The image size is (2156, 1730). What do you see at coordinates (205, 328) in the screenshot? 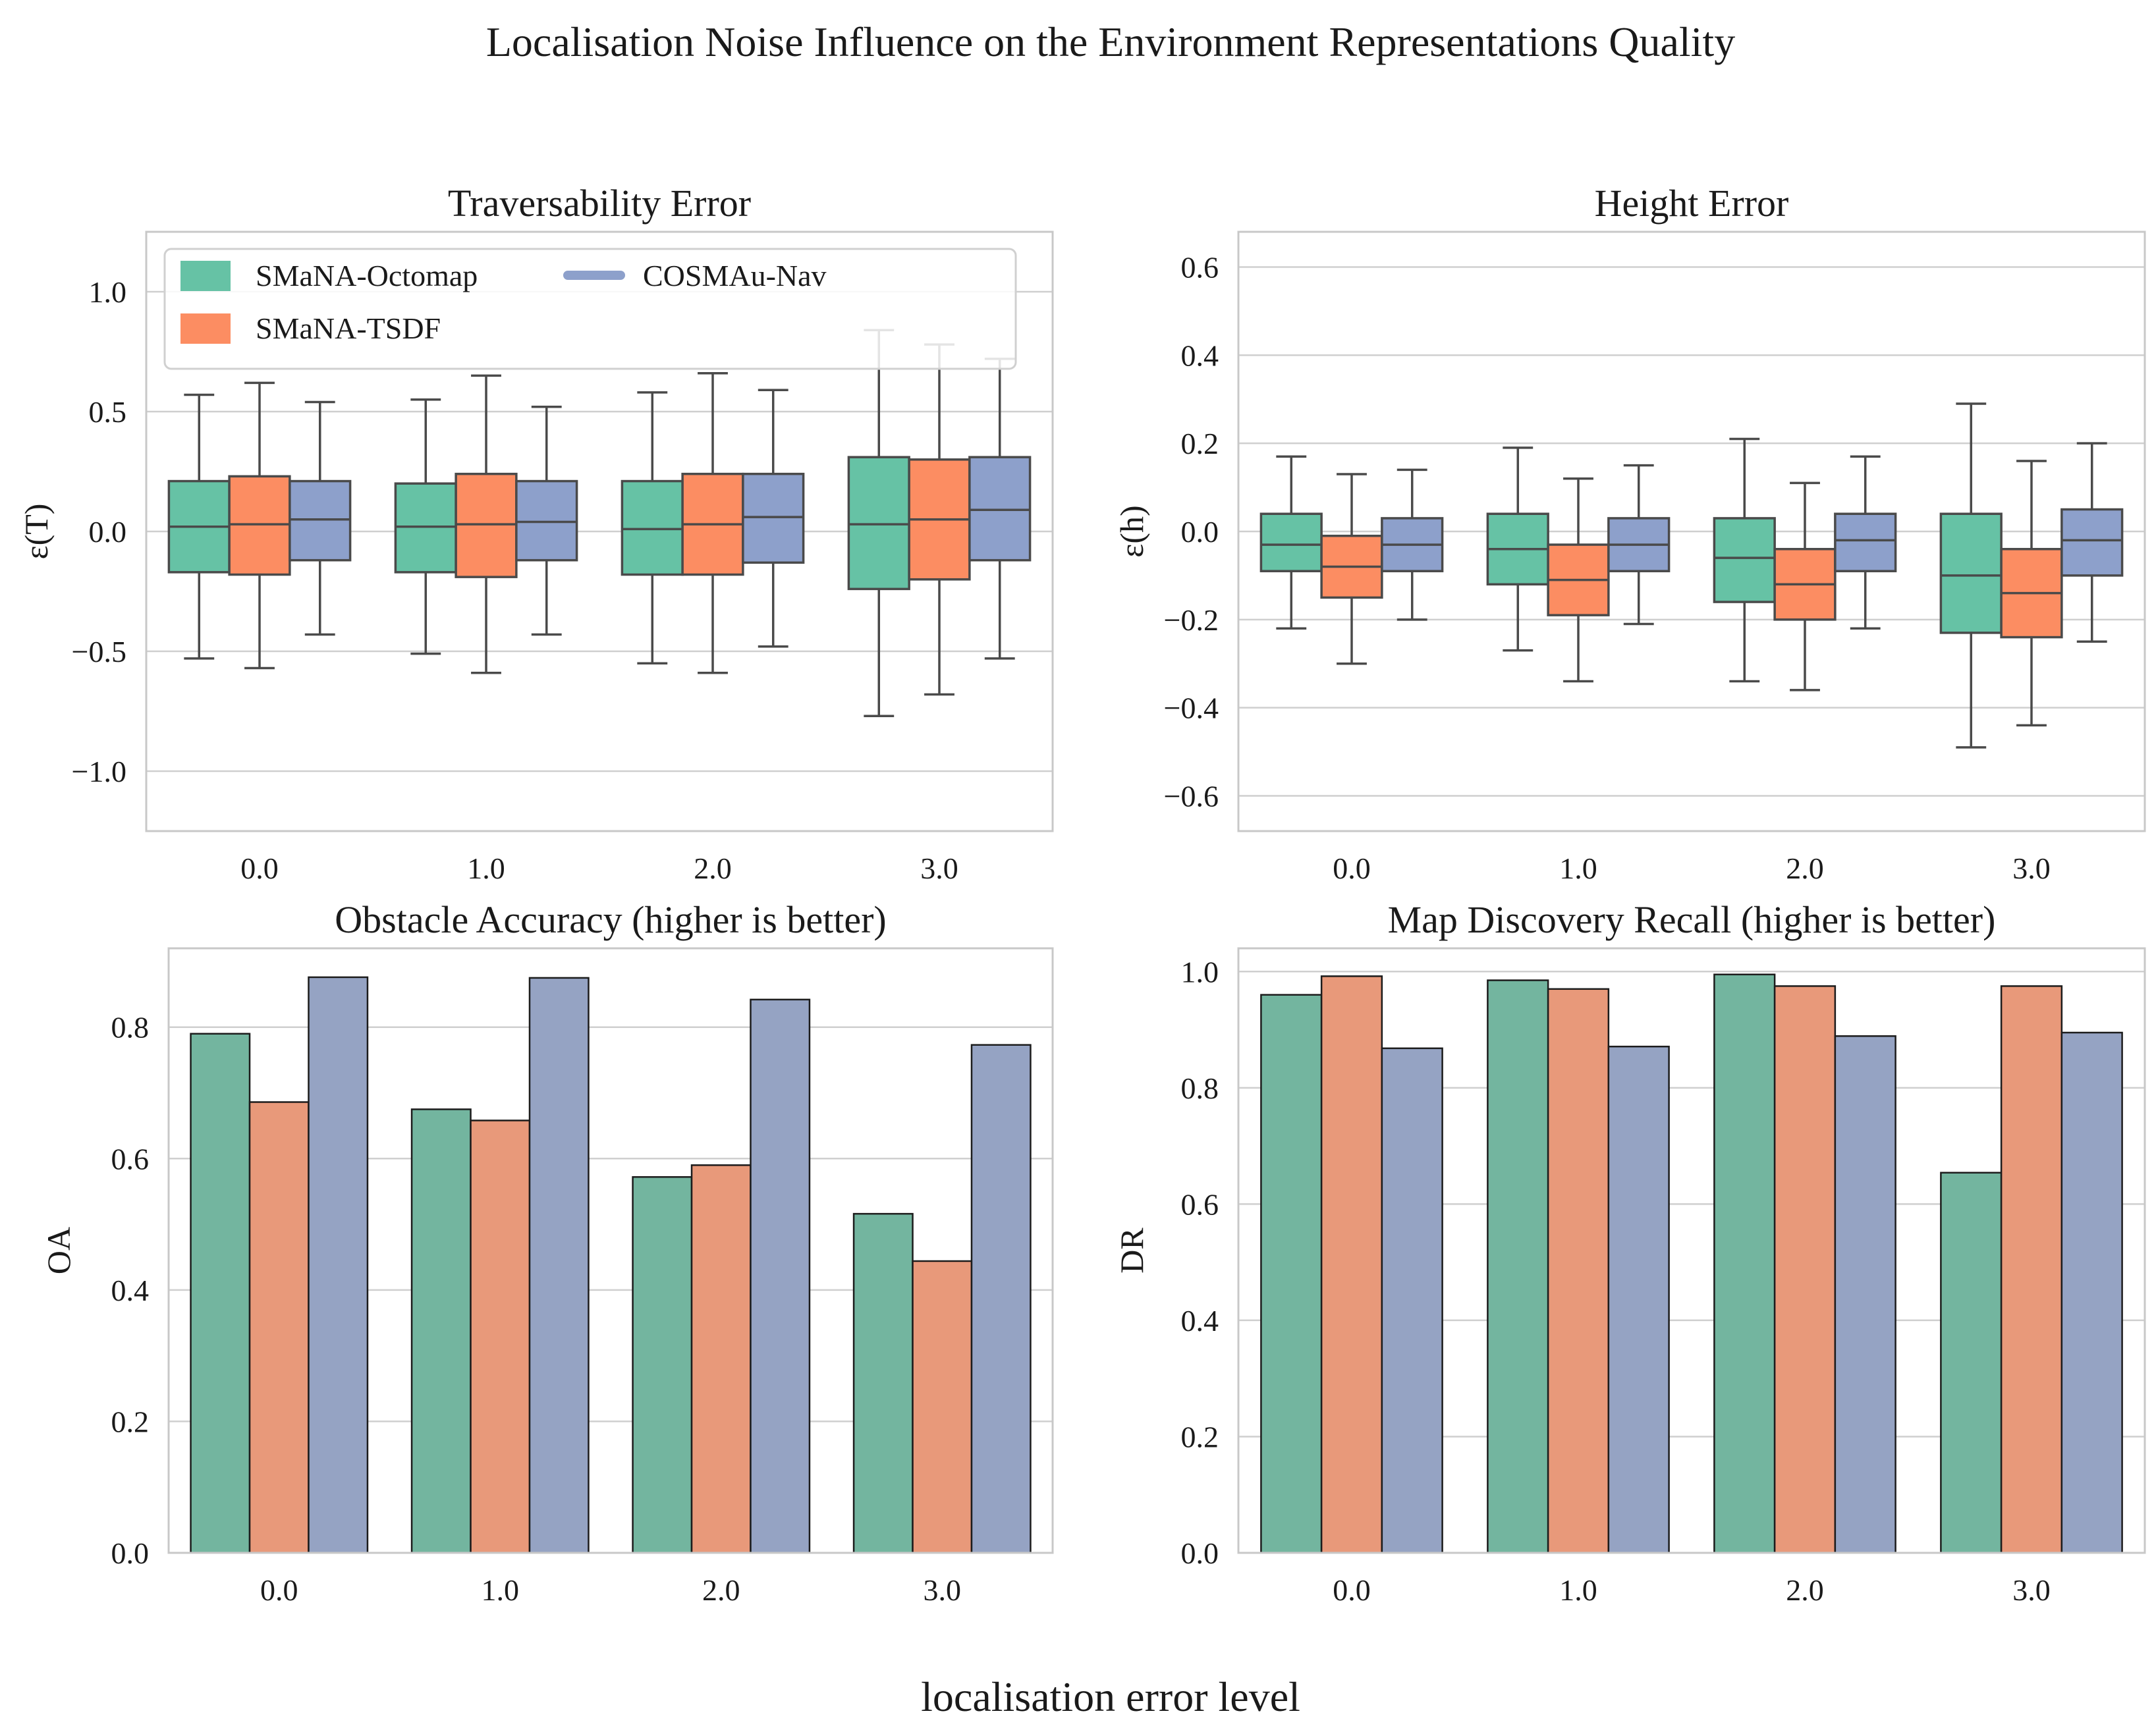
I see `legend-patch-swatch` at bounding box center [205, 328].